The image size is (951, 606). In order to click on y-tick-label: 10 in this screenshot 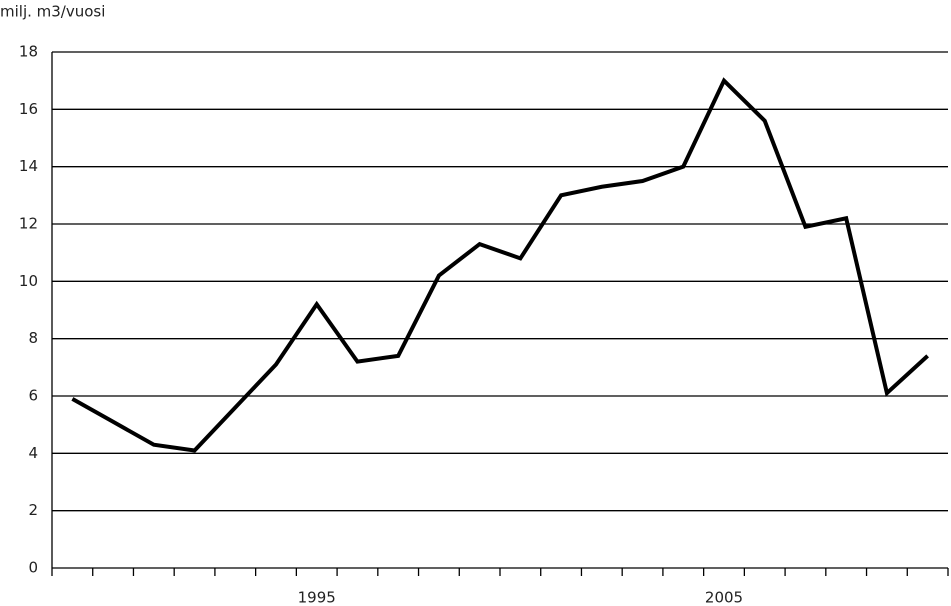, I will do `click(28, 281)`.